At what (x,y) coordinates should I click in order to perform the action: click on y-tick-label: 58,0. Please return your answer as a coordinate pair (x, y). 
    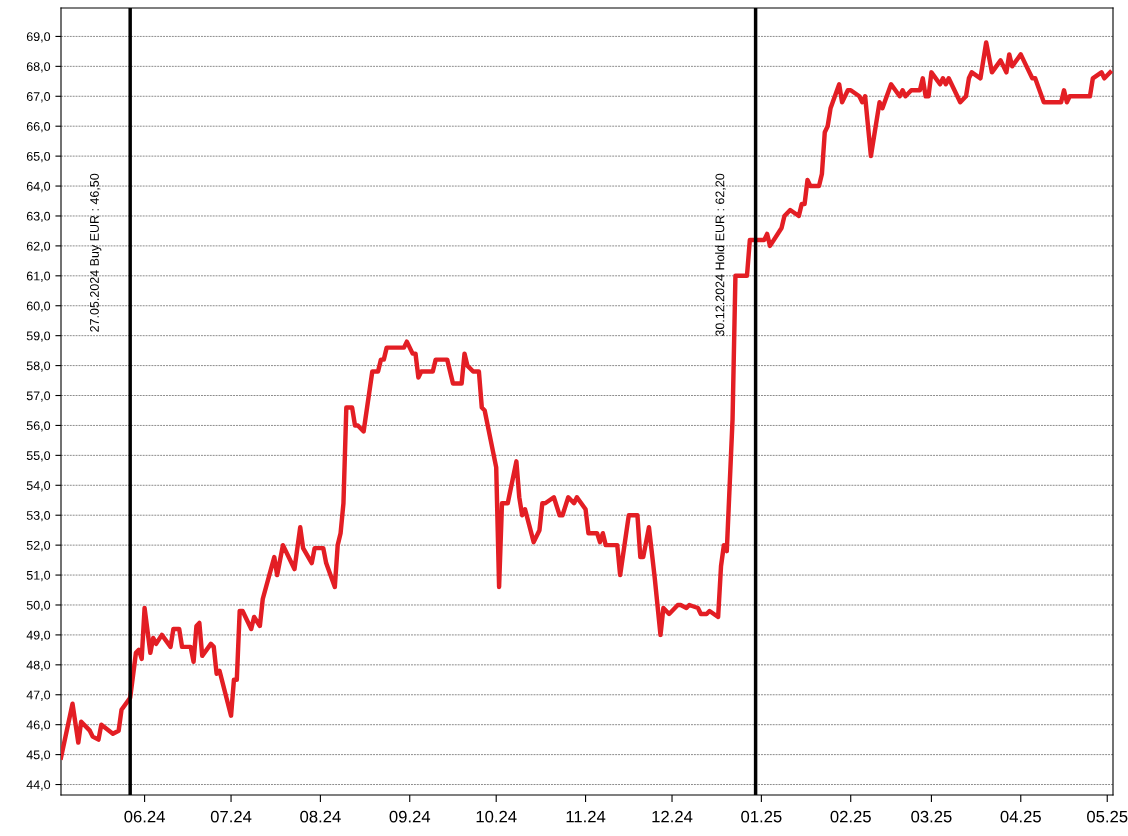
    Looking at the image, I should click on (38, 366).